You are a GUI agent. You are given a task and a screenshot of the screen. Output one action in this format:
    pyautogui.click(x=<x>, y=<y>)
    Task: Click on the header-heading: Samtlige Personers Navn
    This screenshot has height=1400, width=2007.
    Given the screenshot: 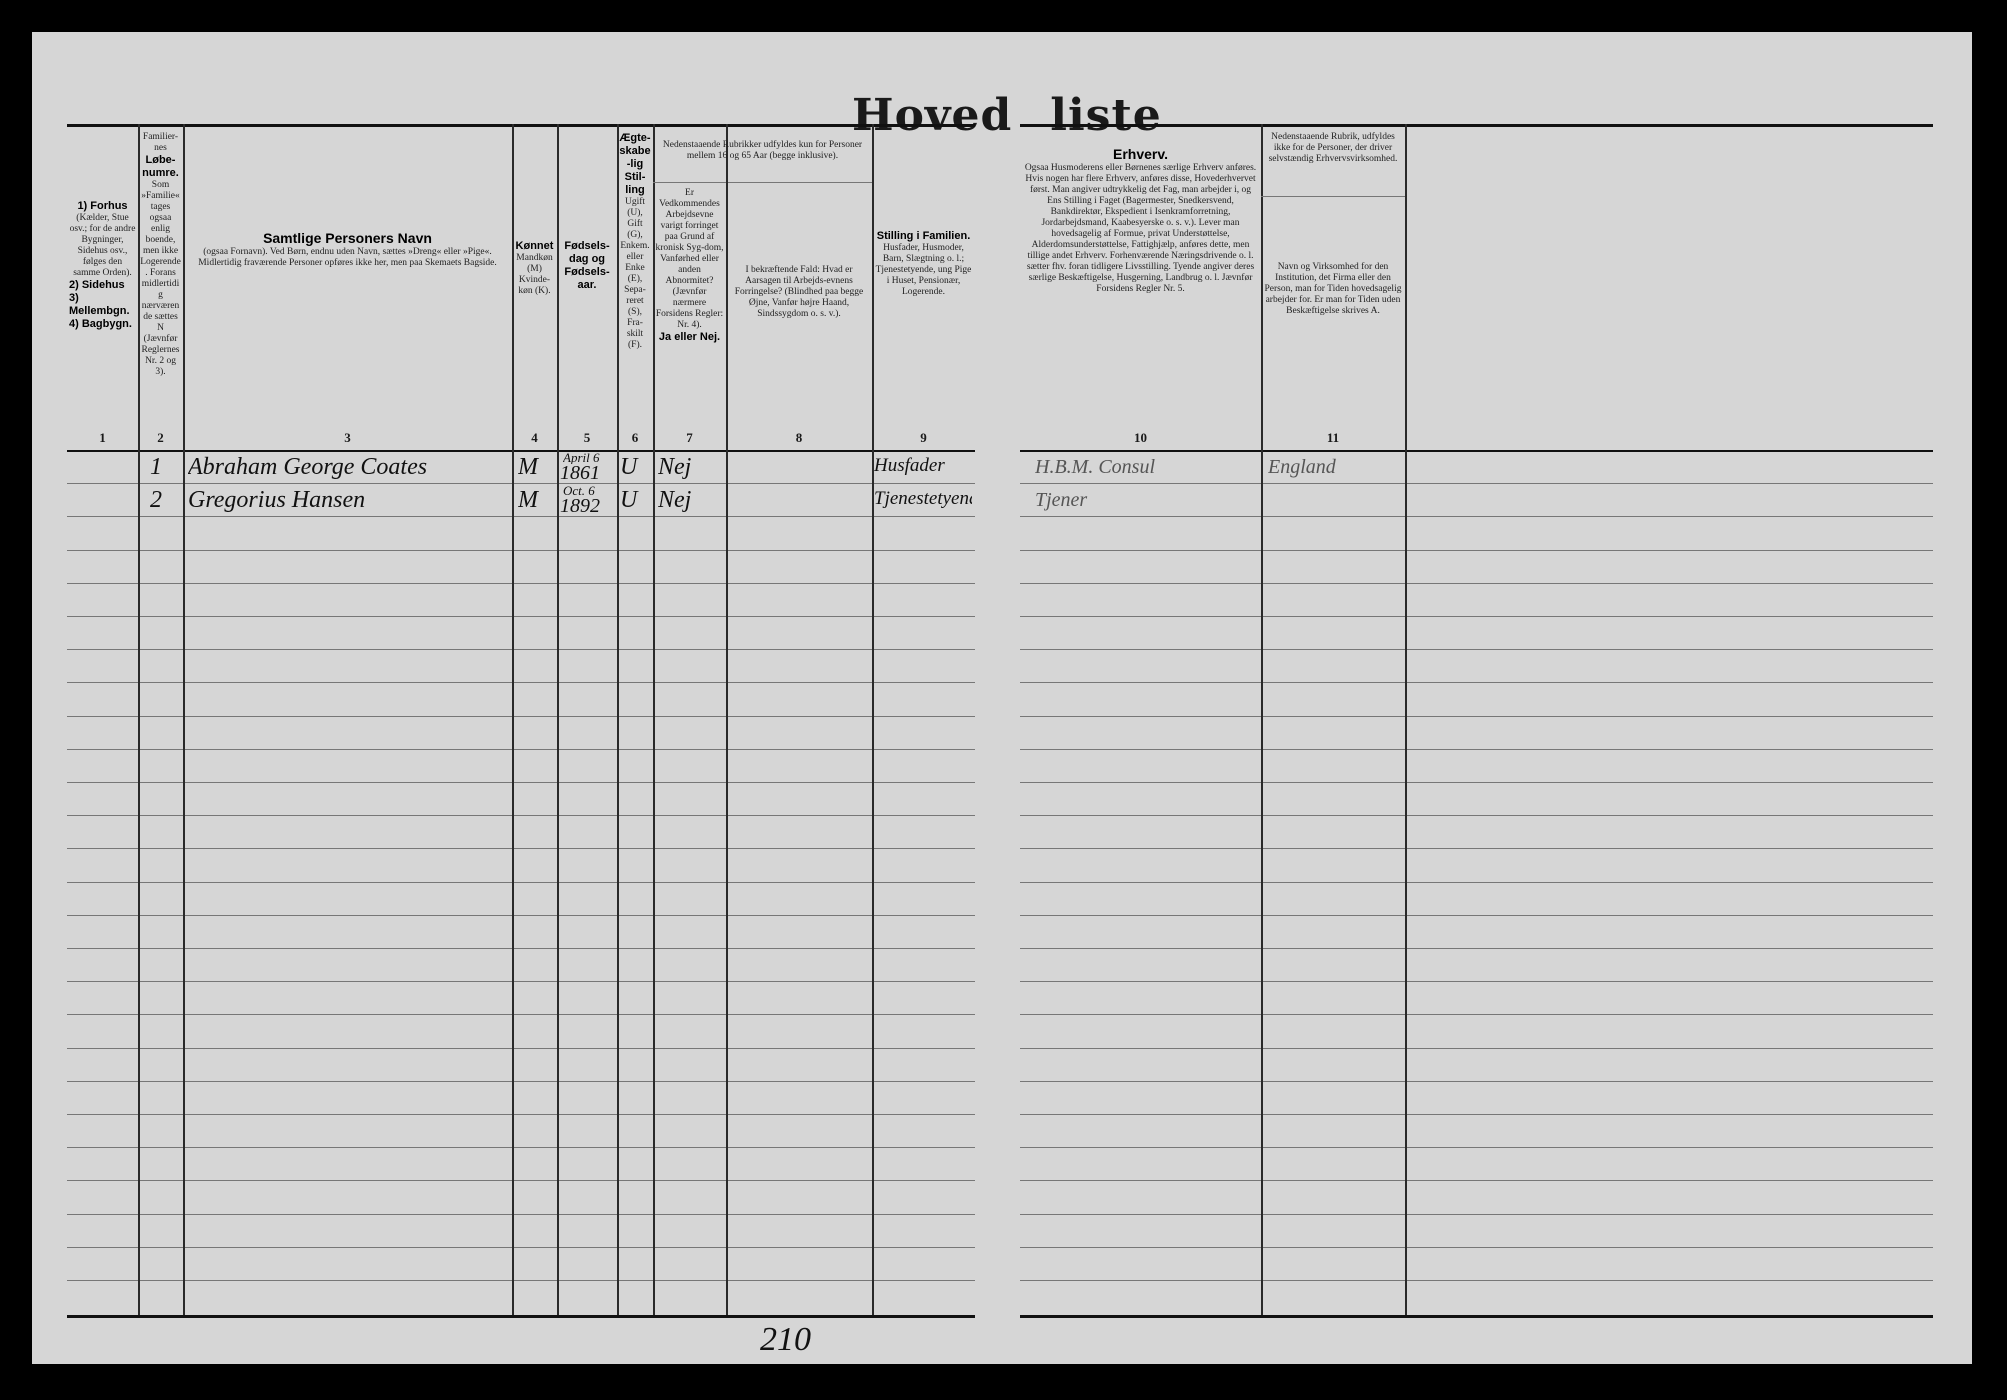 What is the action you would take?
    pyautogui.click(x=347, y=238)
    